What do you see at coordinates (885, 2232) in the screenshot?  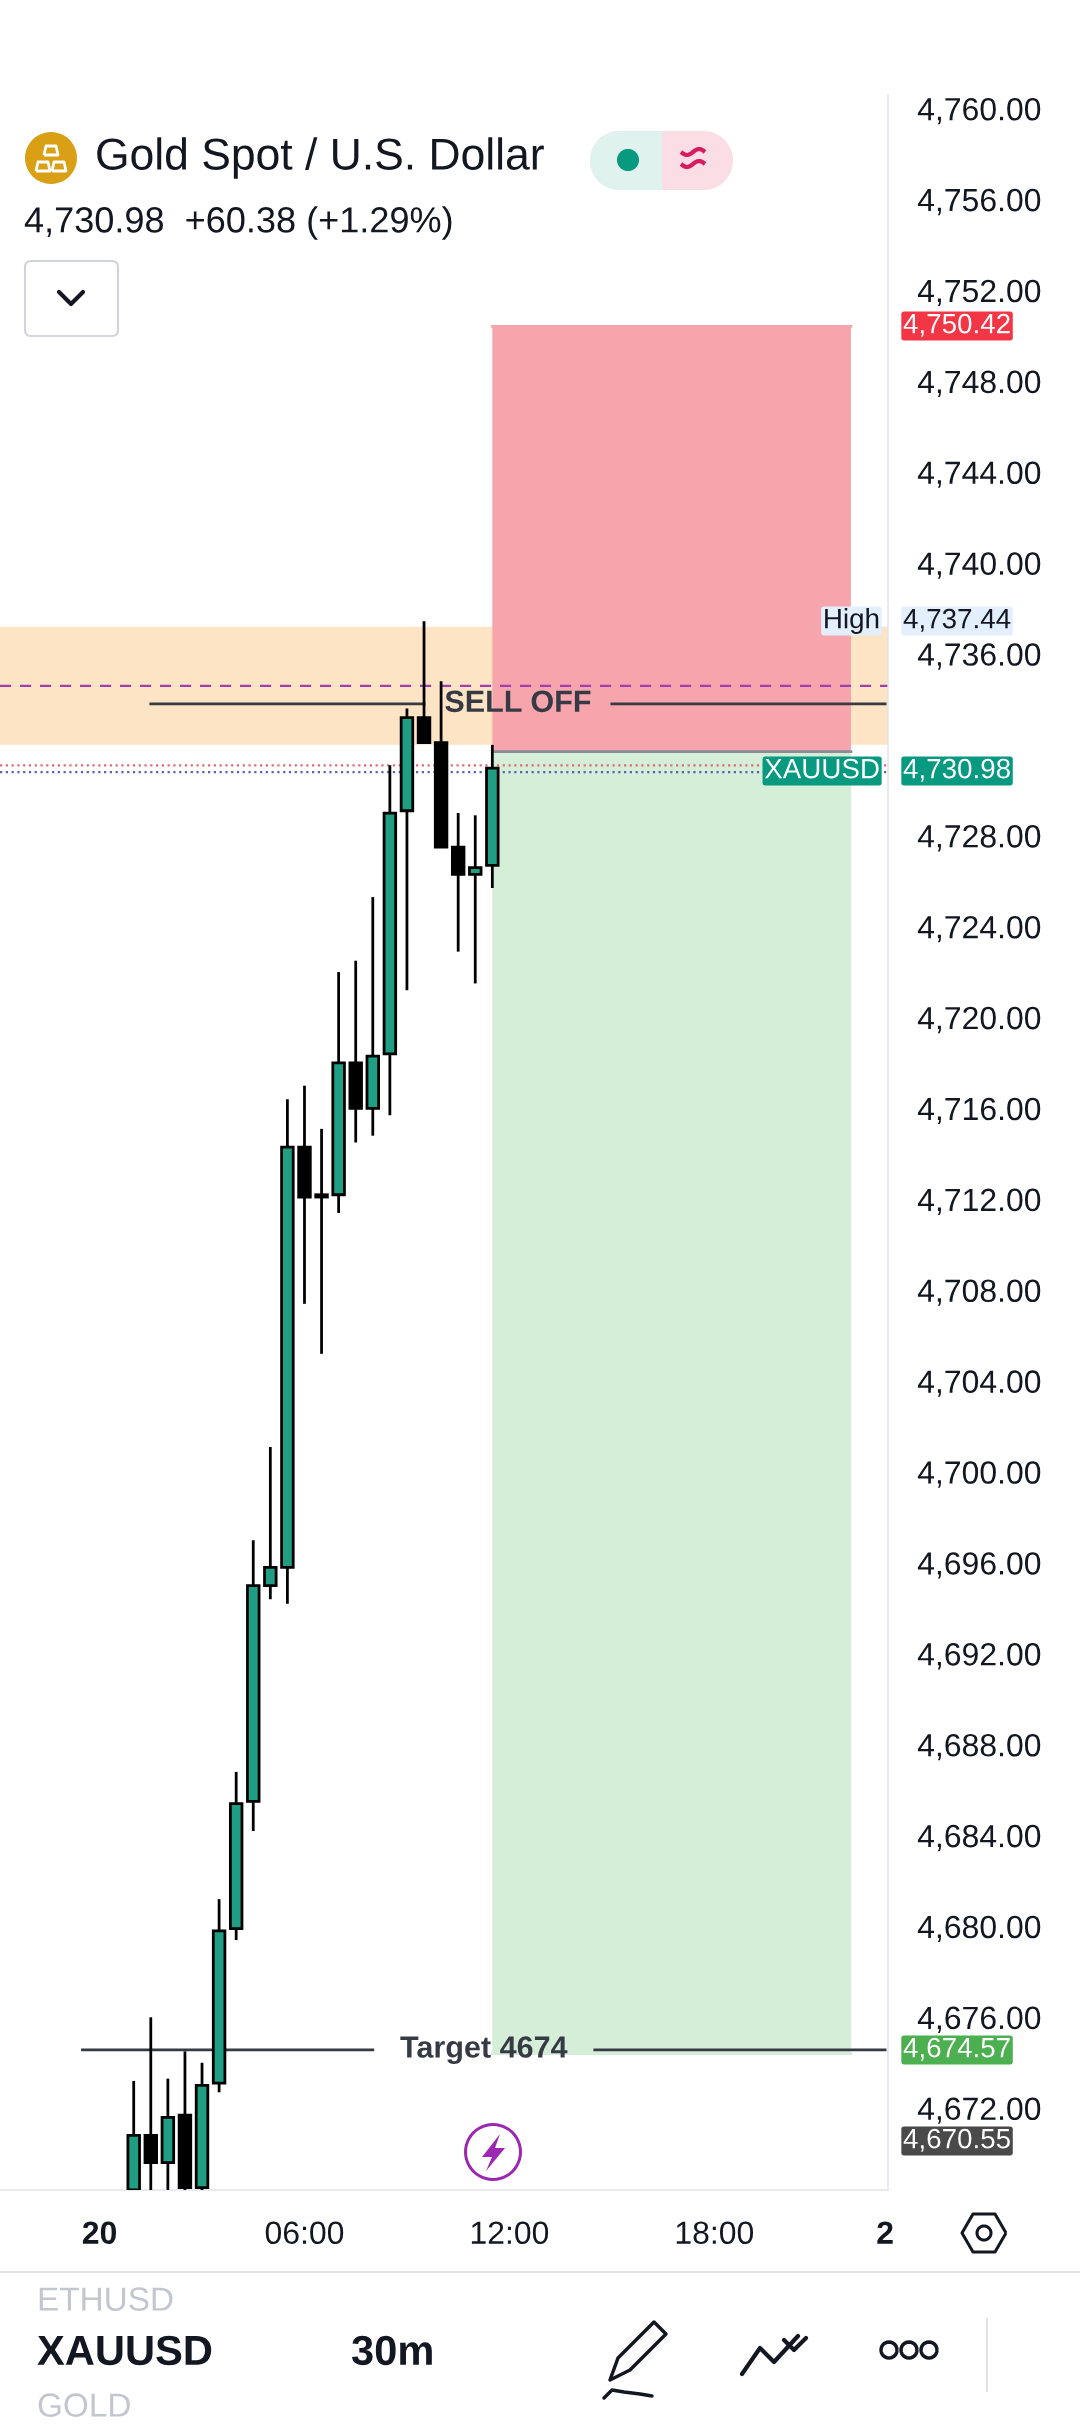 I see `x-tick-label: 2` at bounding box center [885, 2232].